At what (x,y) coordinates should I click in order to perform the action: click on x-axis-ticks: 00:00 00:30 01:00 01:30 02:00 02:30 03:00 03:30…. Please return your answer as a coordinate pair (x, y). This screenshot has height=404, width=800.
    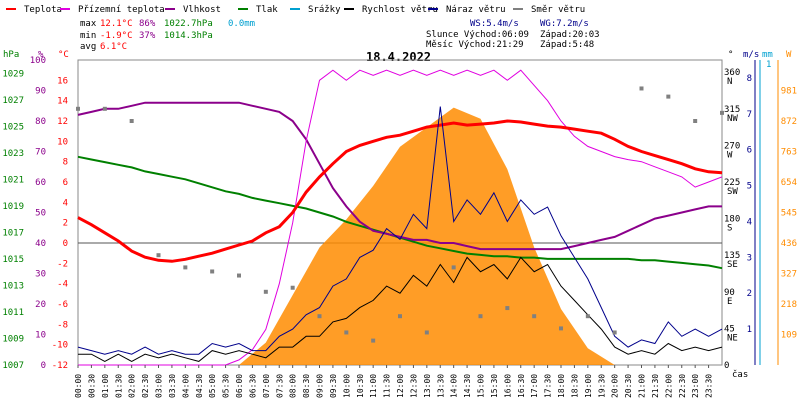
    Looking at the image, I should click on (394, 381).